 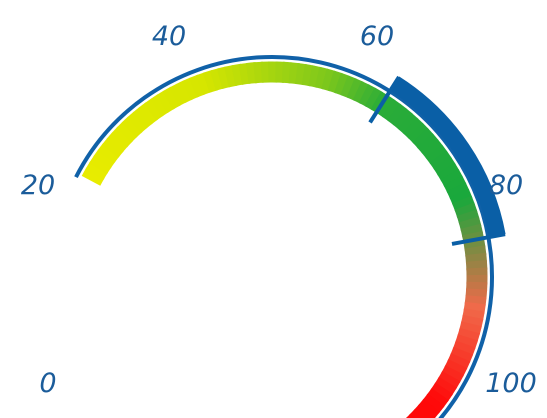 What do you see at coordinates (478, 239) in the screenshot?
I see `highlight-end-marker` at bounding box center [478, 239].